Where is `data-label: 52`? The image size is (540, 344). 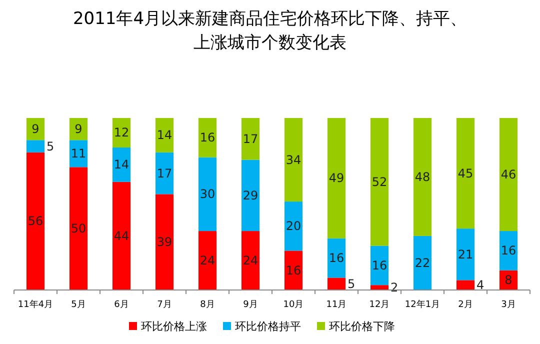 data-label: 52 is located at coordinates (380, 181).